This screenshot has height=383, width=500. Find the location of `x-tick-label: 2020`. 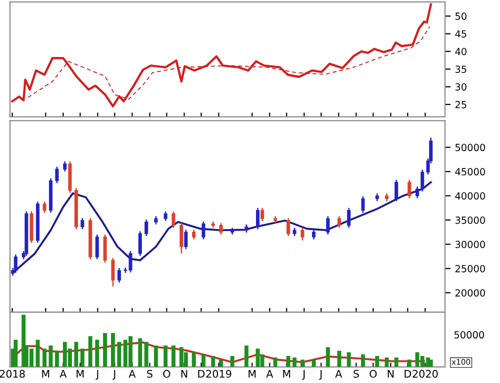

x-tick-label: 2020 is located at coordinates (425, 374).